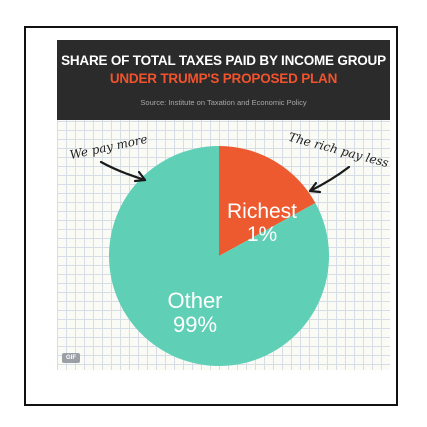 Image resolution: width=427 pixels, height=427 pixels. Describe the element at coordinates (329, 179) in the screenshot. I see `arrow-right` at that location.